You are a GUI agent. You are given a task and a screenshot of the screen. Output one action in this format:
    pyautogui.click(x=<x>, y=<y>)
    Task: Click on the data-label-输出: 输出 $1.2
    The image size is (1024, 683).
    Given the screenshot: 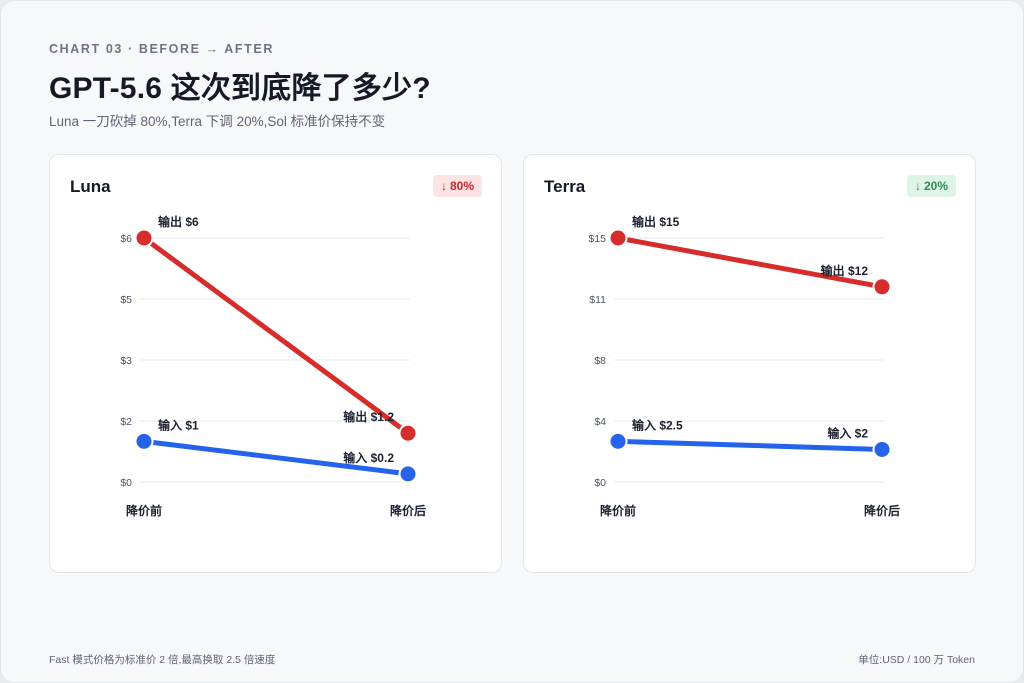 What is the action you would take?
    pyautogui.click(x=368, y=416)
    